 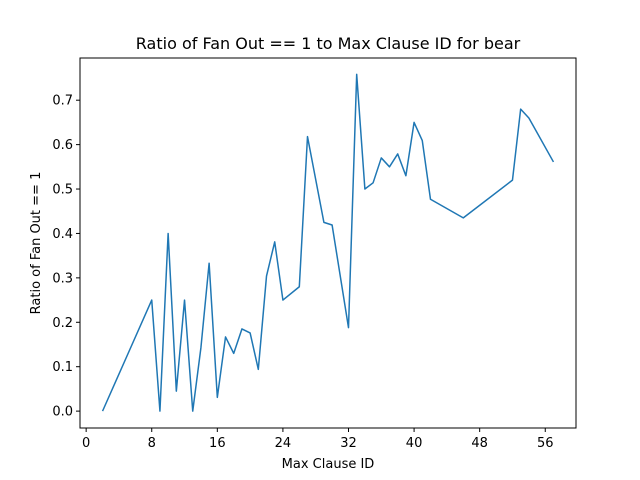 I want to click on y-tick-label: 0.0, so click(x=62, y=412).